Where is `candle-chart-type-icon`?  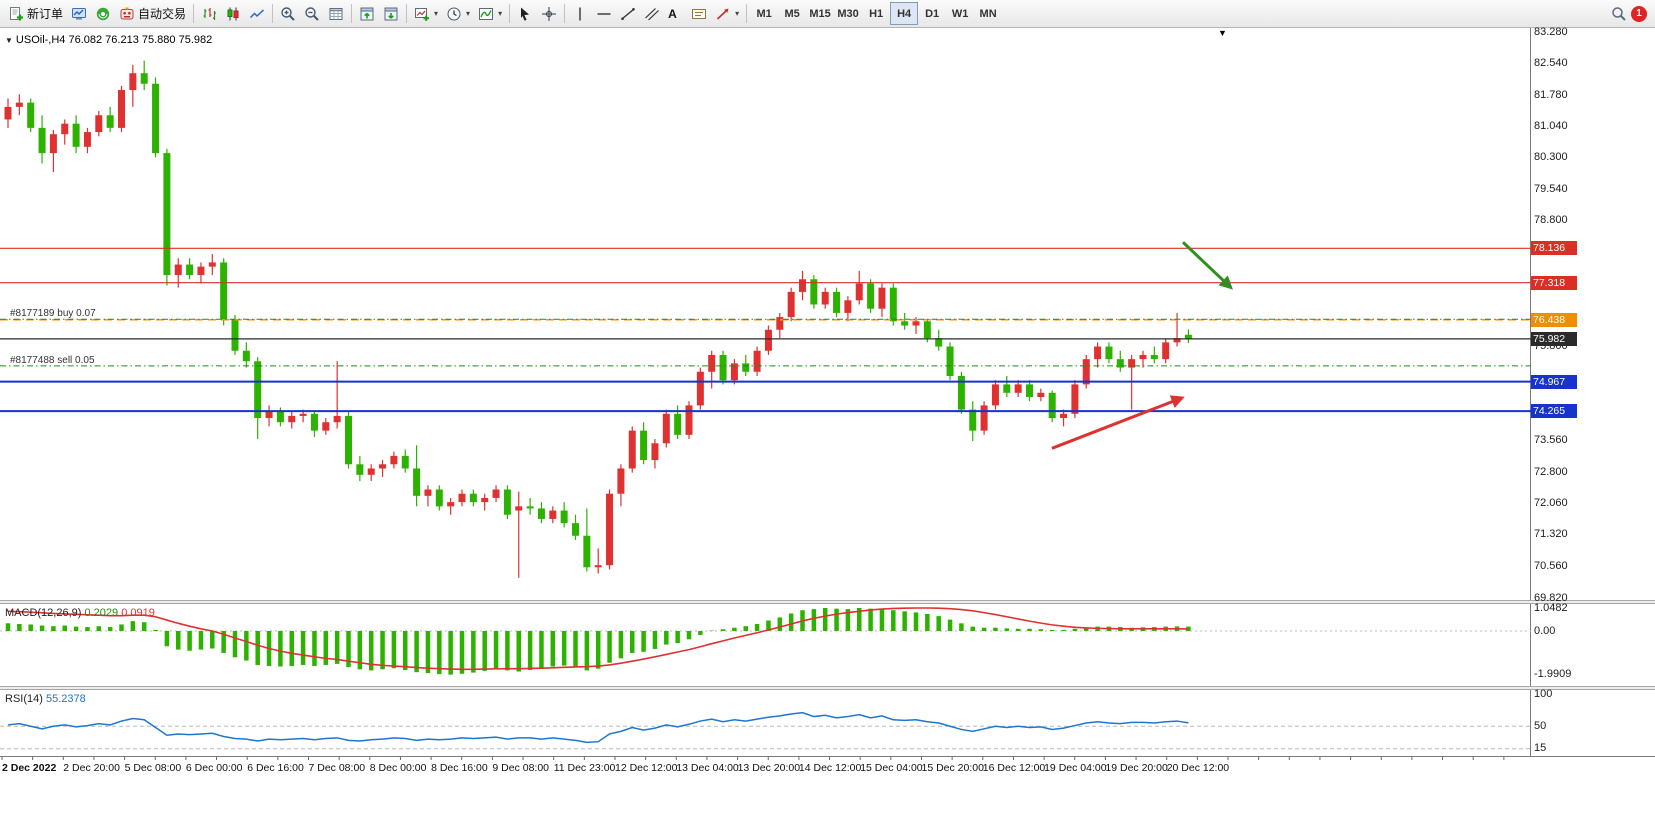 candle-chart-type-icon is located at coordinates (233, 13).